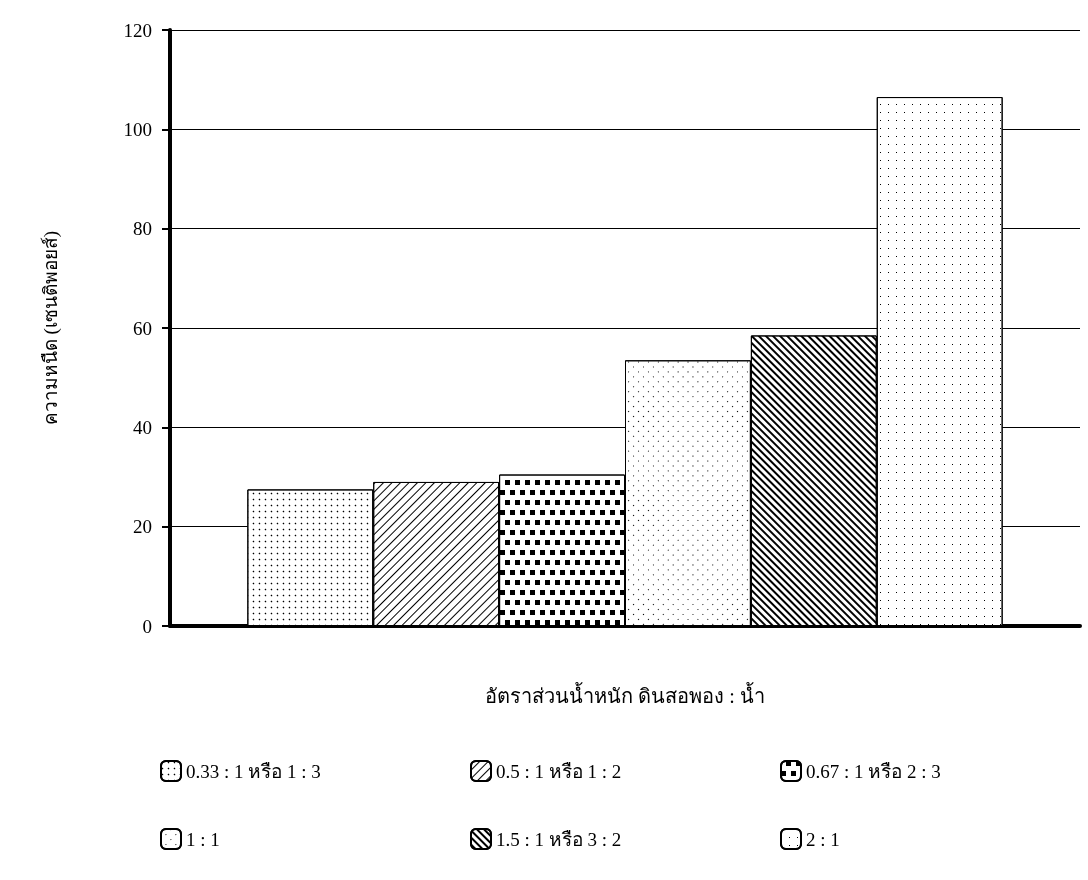  Describe the element at coordinates (823, 839) in the screenshot. I see `legend-label: 2 : 1` at that location.